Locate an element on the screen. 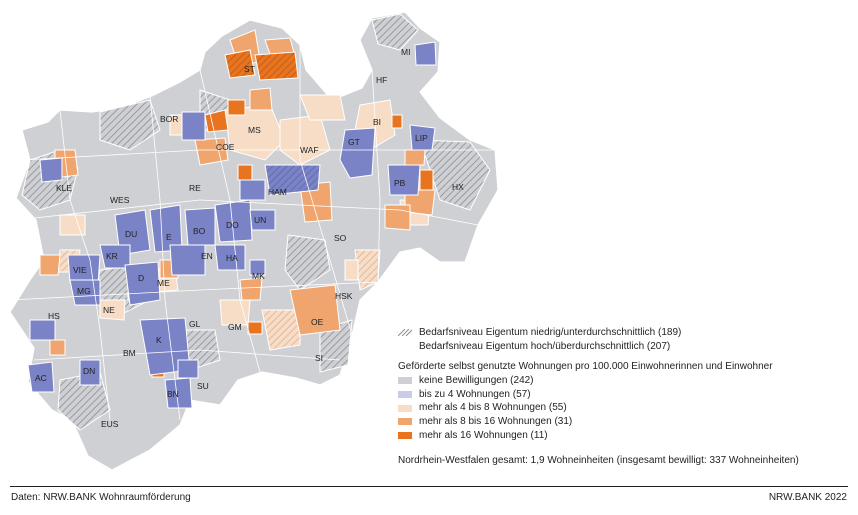 The image size is (858, 515). map-label: ST is located at coordinates (249, 69).